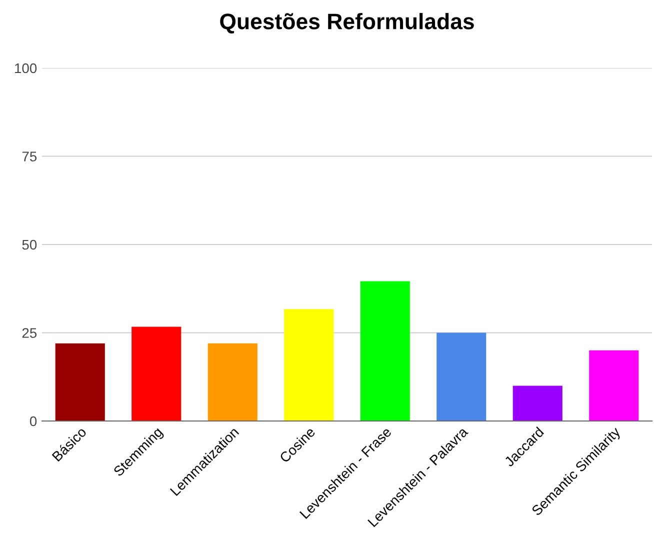 This screenshot has width=654, height=536. I want to click on y-tick-label: 25, so click(29, 333).